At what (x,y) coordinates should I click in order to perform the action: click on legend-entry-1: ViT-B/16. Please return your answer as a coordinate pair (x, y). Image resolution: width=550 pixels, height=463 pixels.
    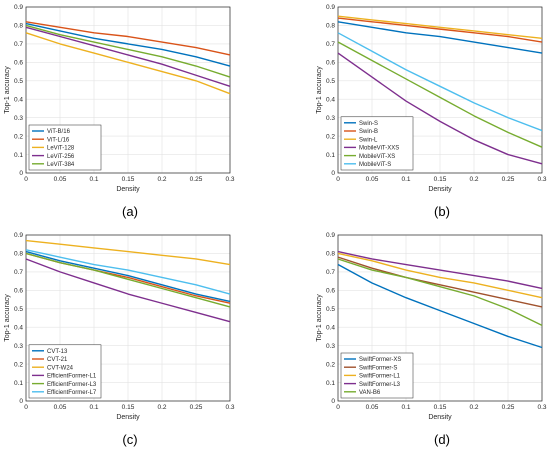
    Looking at the image, I should click on (59, 132).